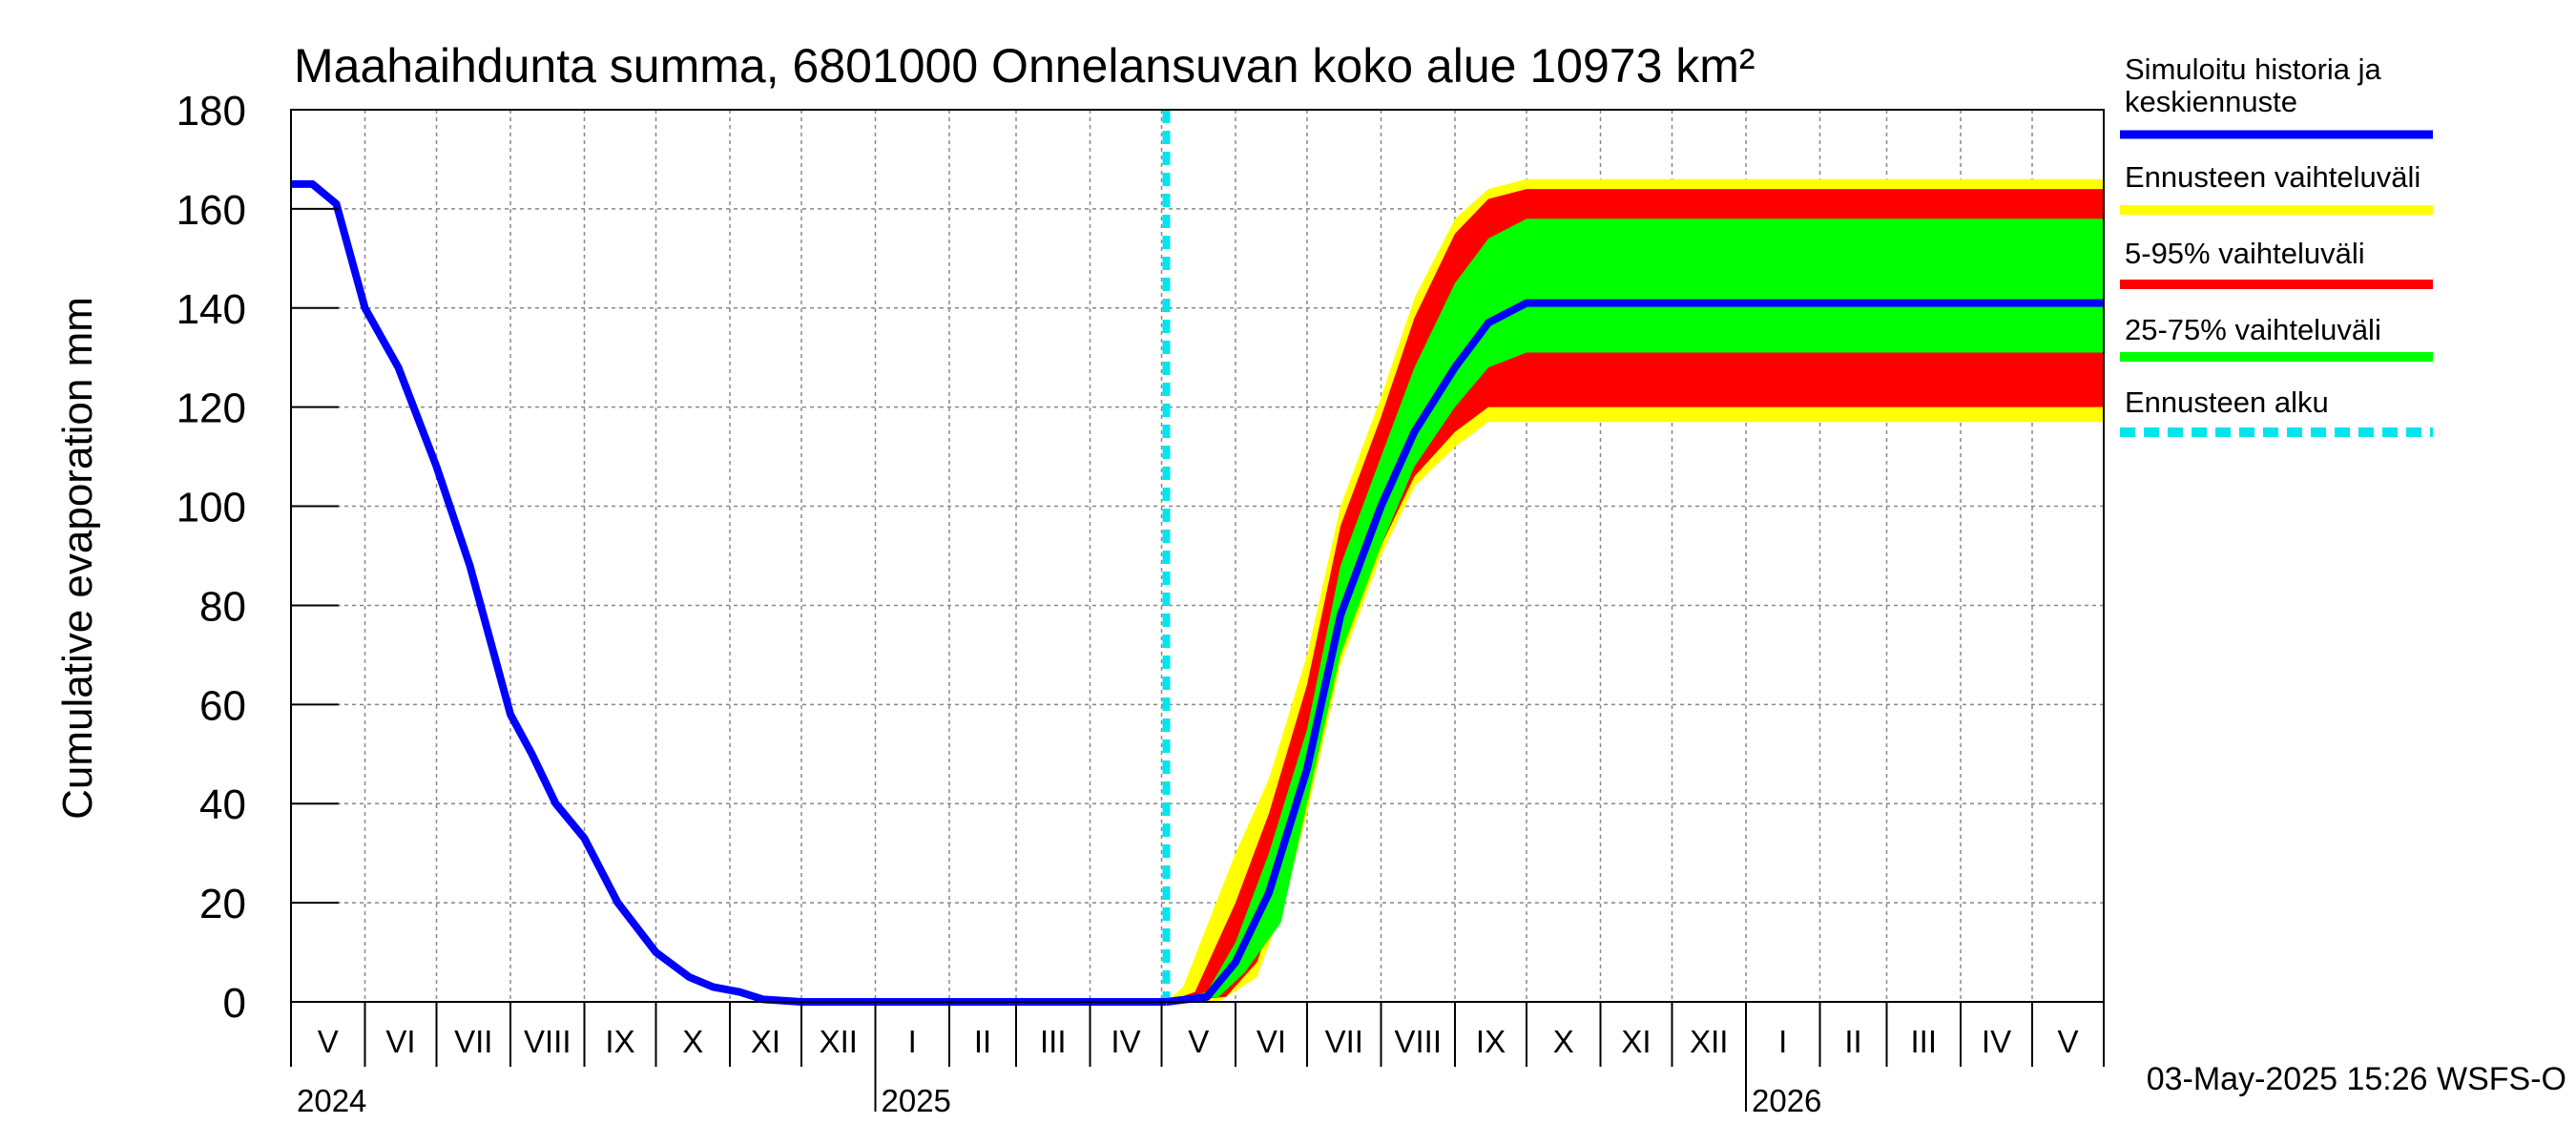 The width and height of the screenshot is (2576, 1145). I want to click on legend-label: Simuloitu historia ja, so click(2253, 69).